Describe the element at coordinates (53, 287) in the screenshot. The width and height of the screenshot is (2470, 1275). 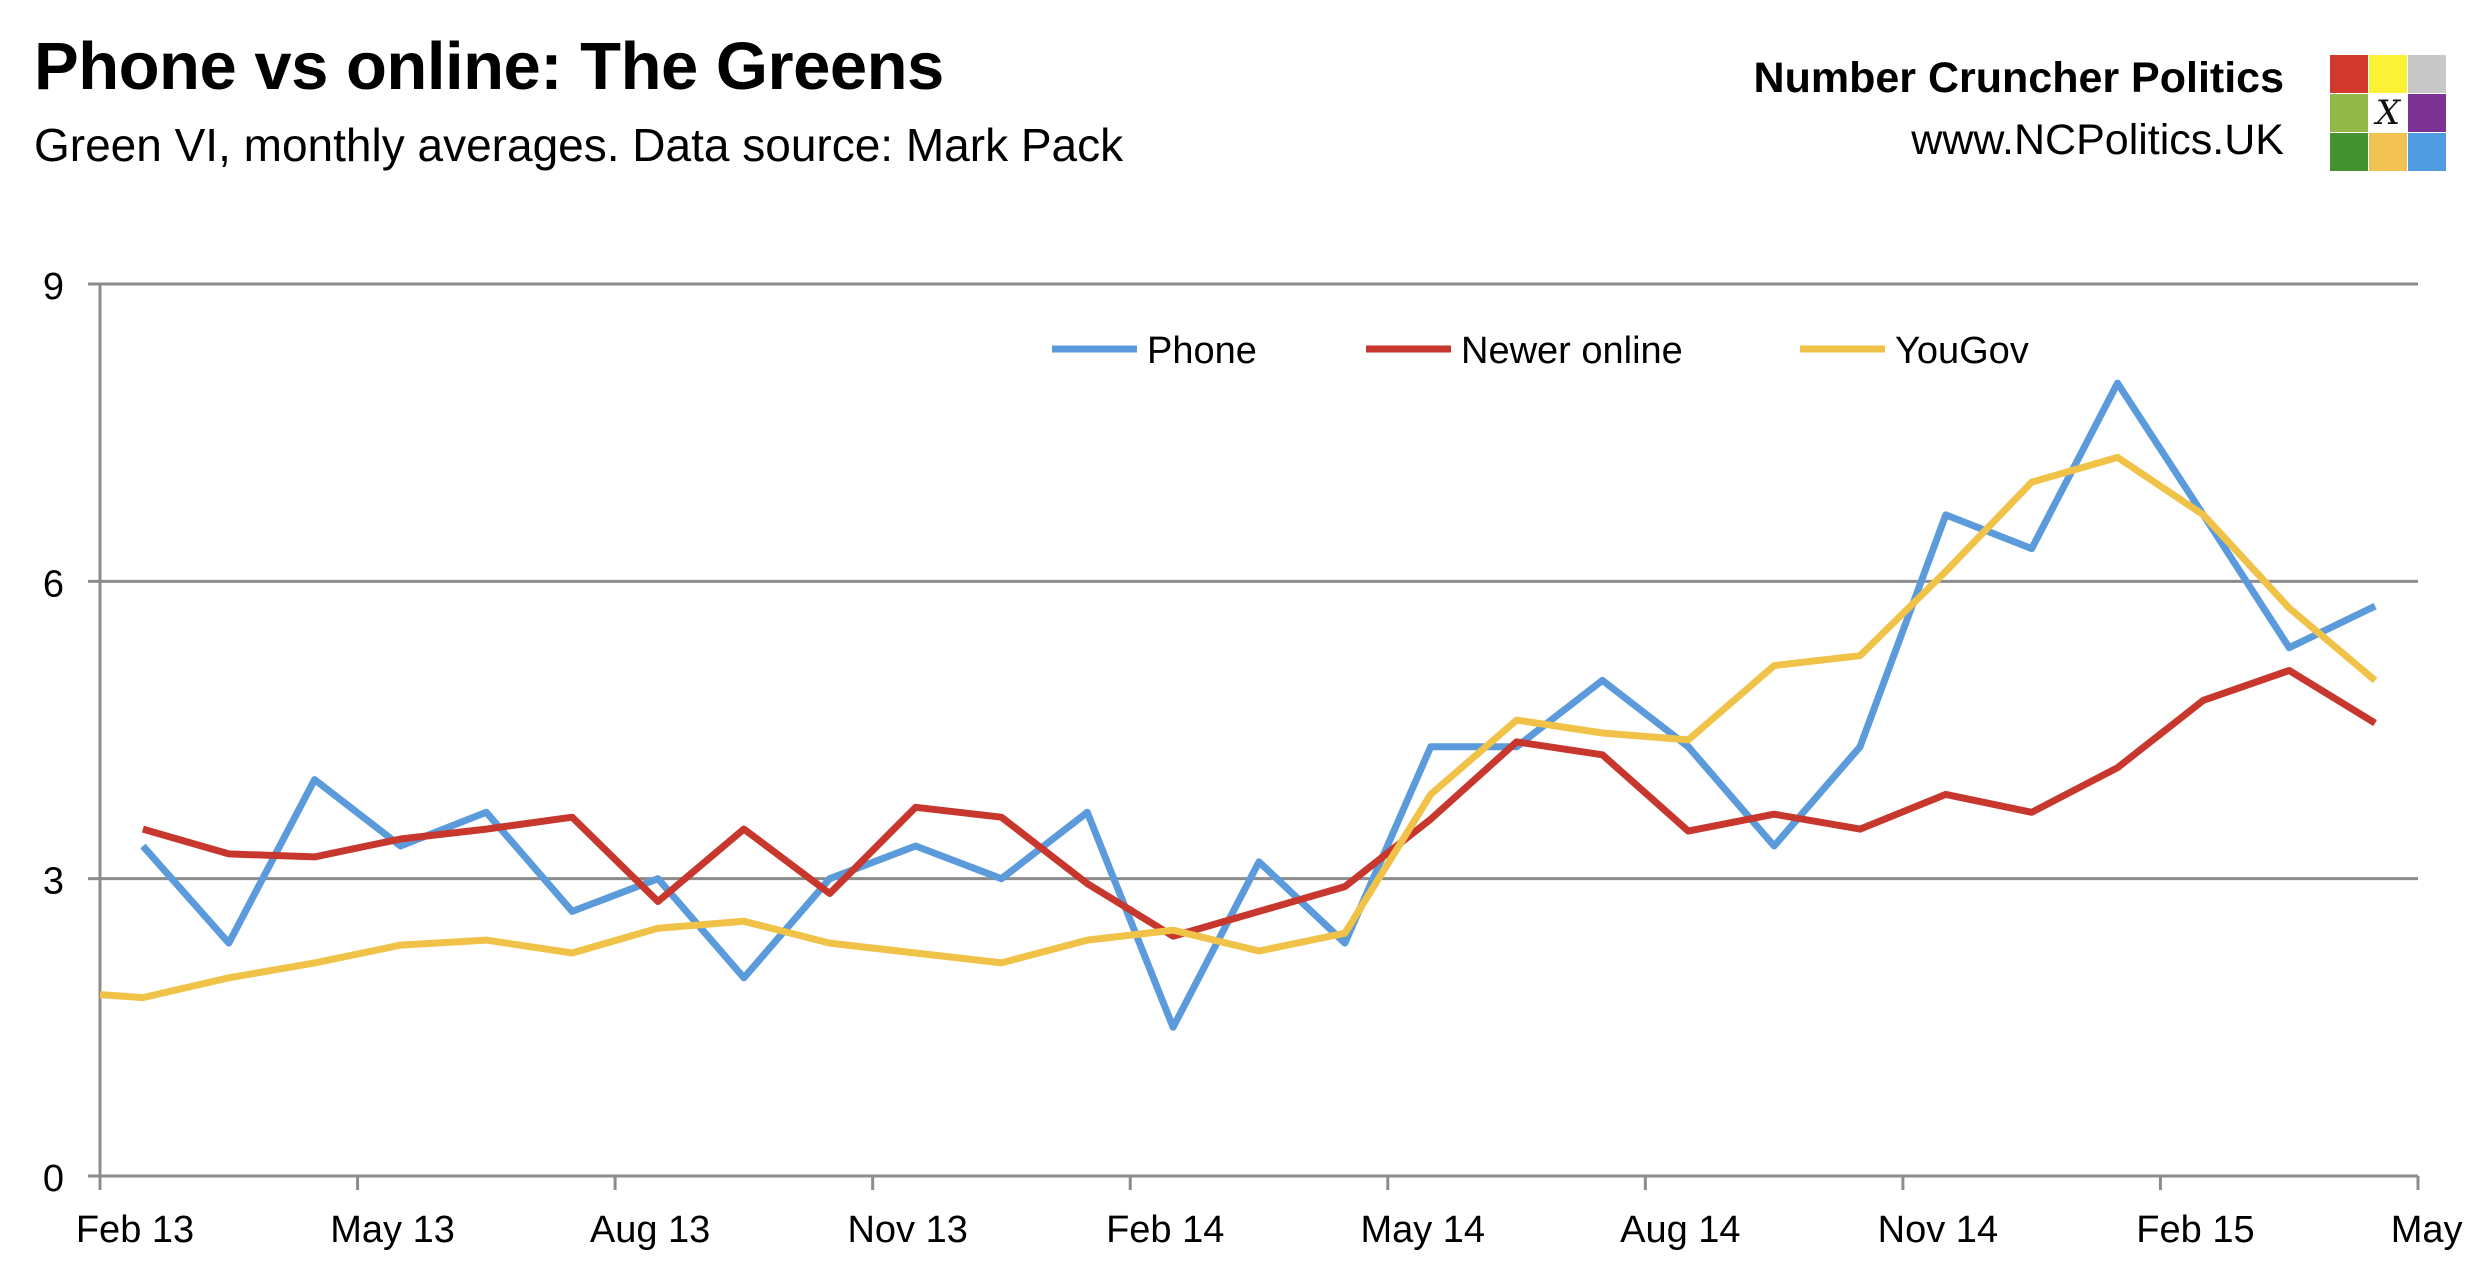
I see `y-tick-label: 9` at that location.